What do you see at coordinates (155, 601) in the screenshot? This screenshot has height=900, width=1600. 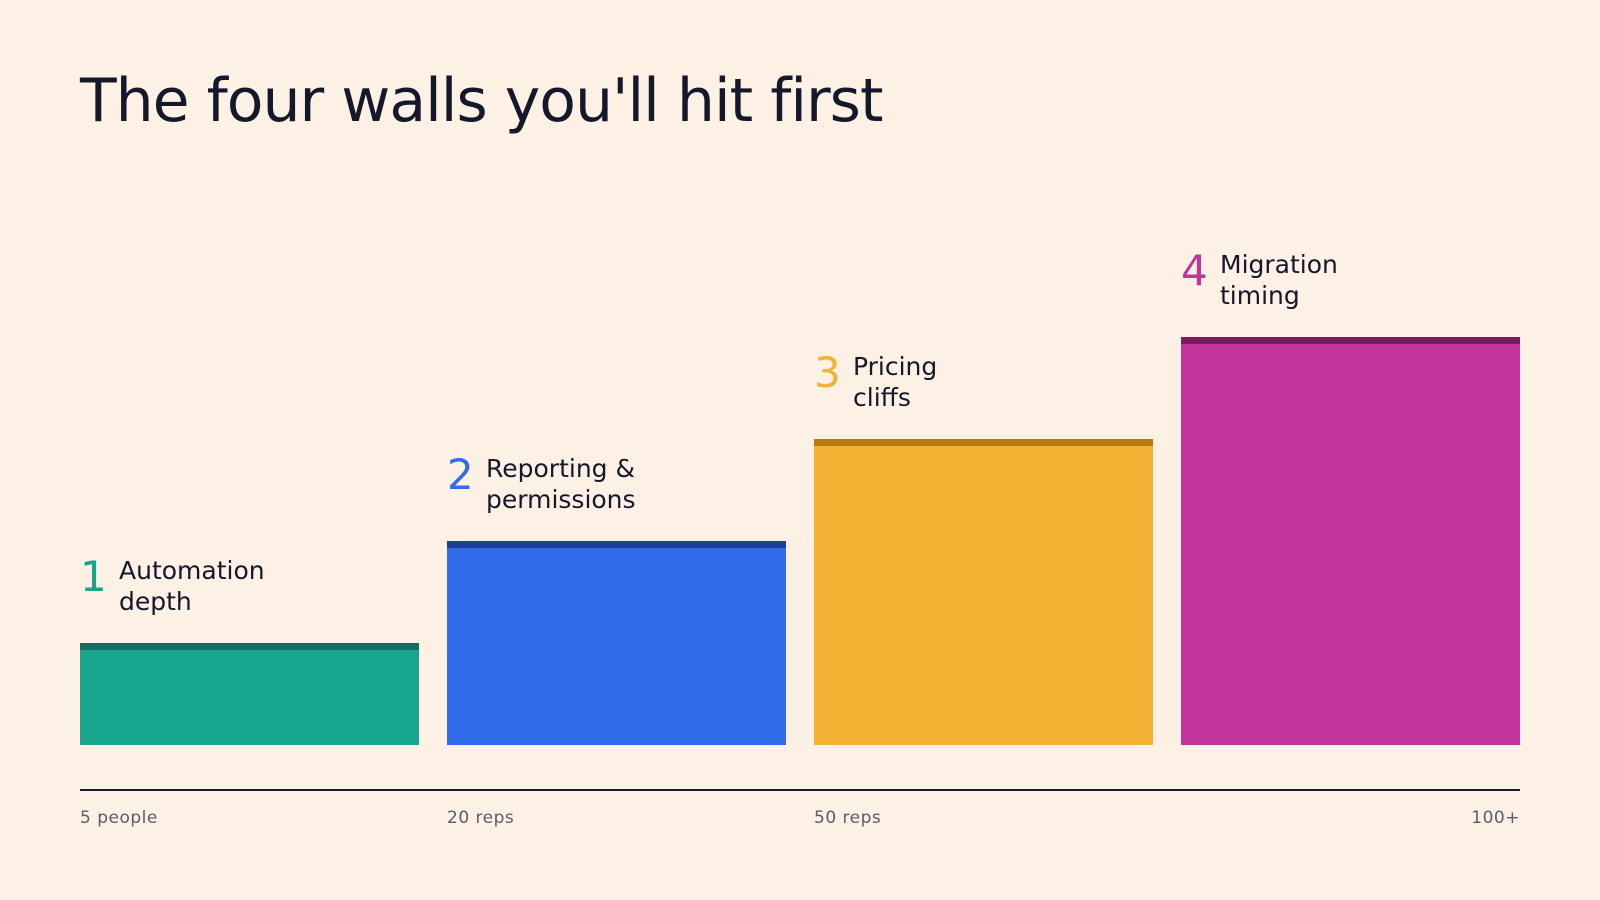 I see `bar-label-1-line-2: depth` at bounding box center [155, 601].